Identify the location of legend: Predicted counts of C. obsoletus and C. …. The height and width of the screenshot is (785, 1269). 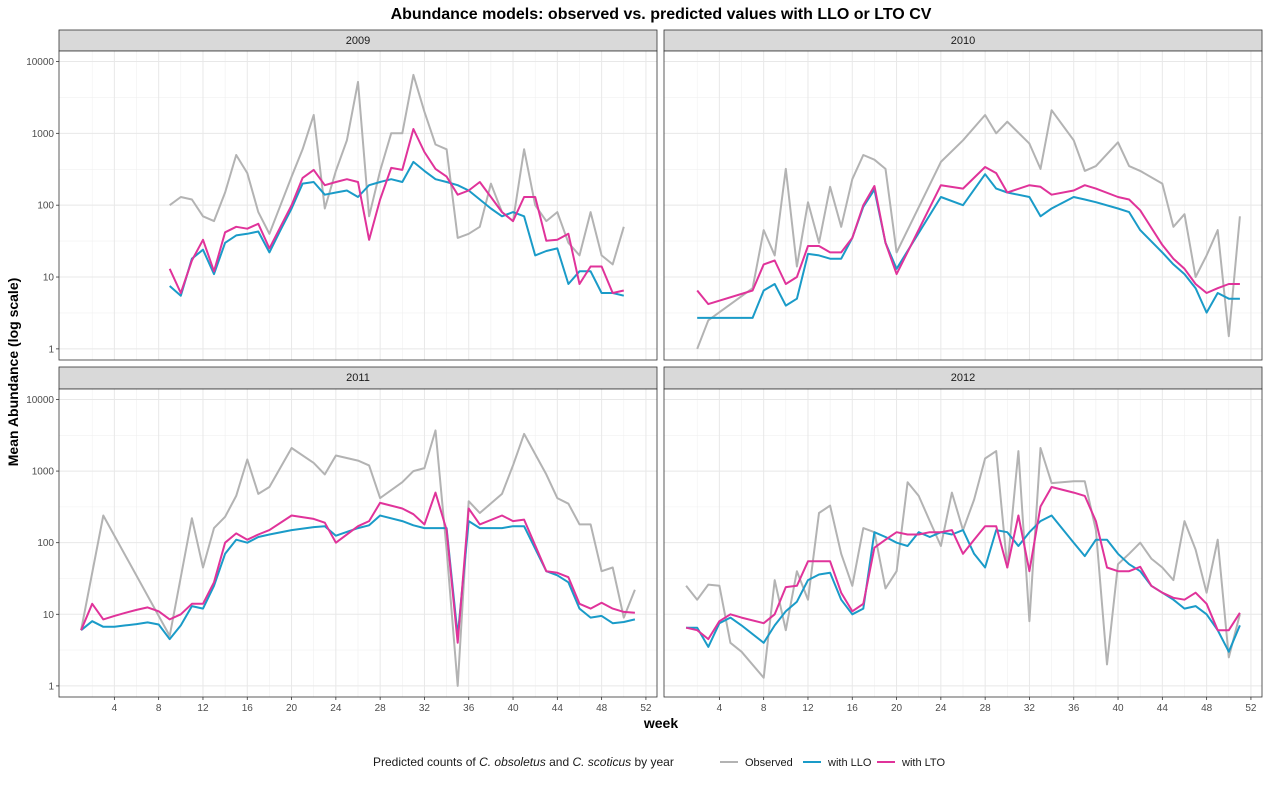
(659, 762).